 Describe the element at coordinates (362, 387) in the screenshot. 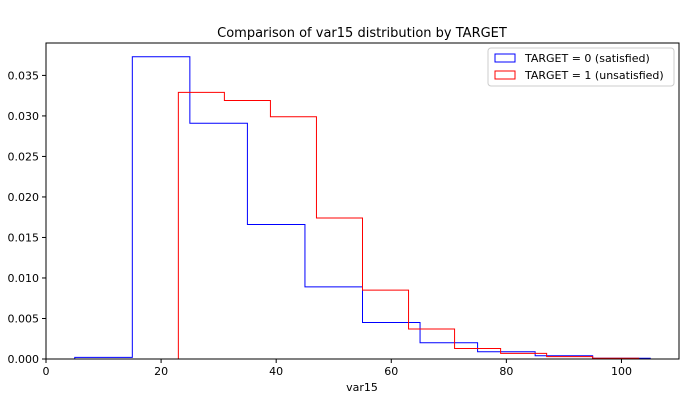

I see `x-axis-label: var15` at that location.